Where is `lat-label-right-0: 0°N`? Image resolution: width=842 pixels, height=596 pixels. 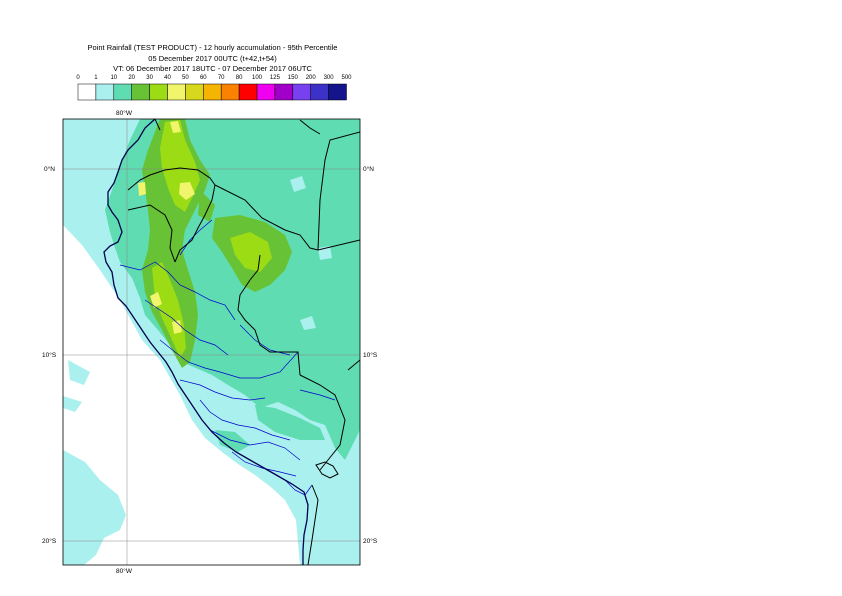 lat-label-right-0: 0°N is located at coordinates (368, 169).